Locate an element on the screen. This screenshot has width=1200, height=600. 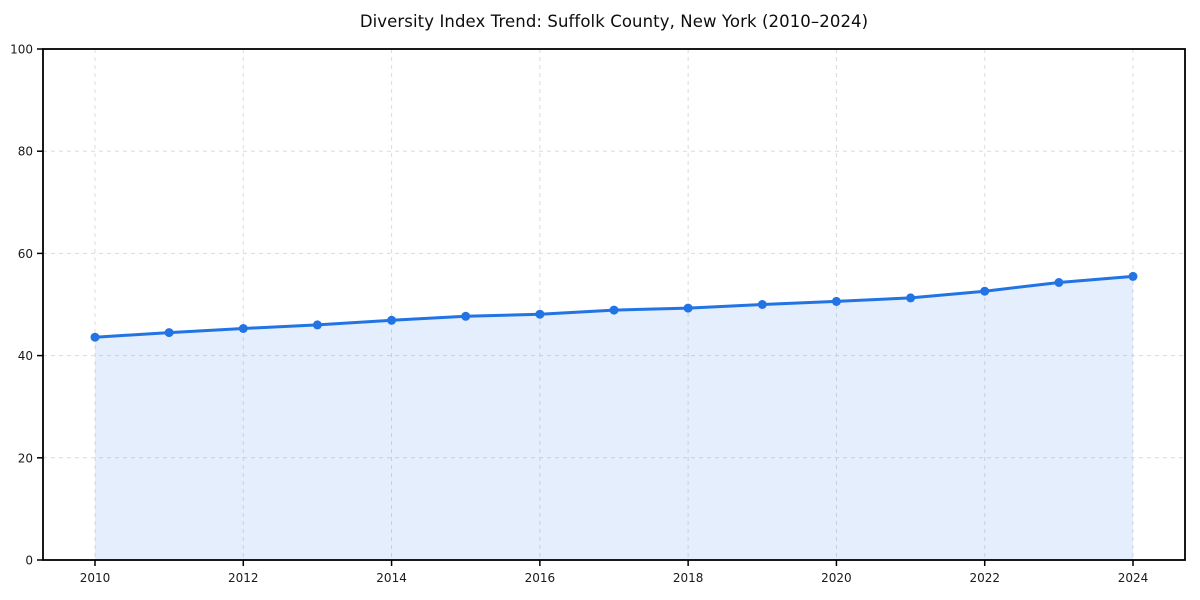
y-tick-label: 0 is located at coordinates (29, 561).